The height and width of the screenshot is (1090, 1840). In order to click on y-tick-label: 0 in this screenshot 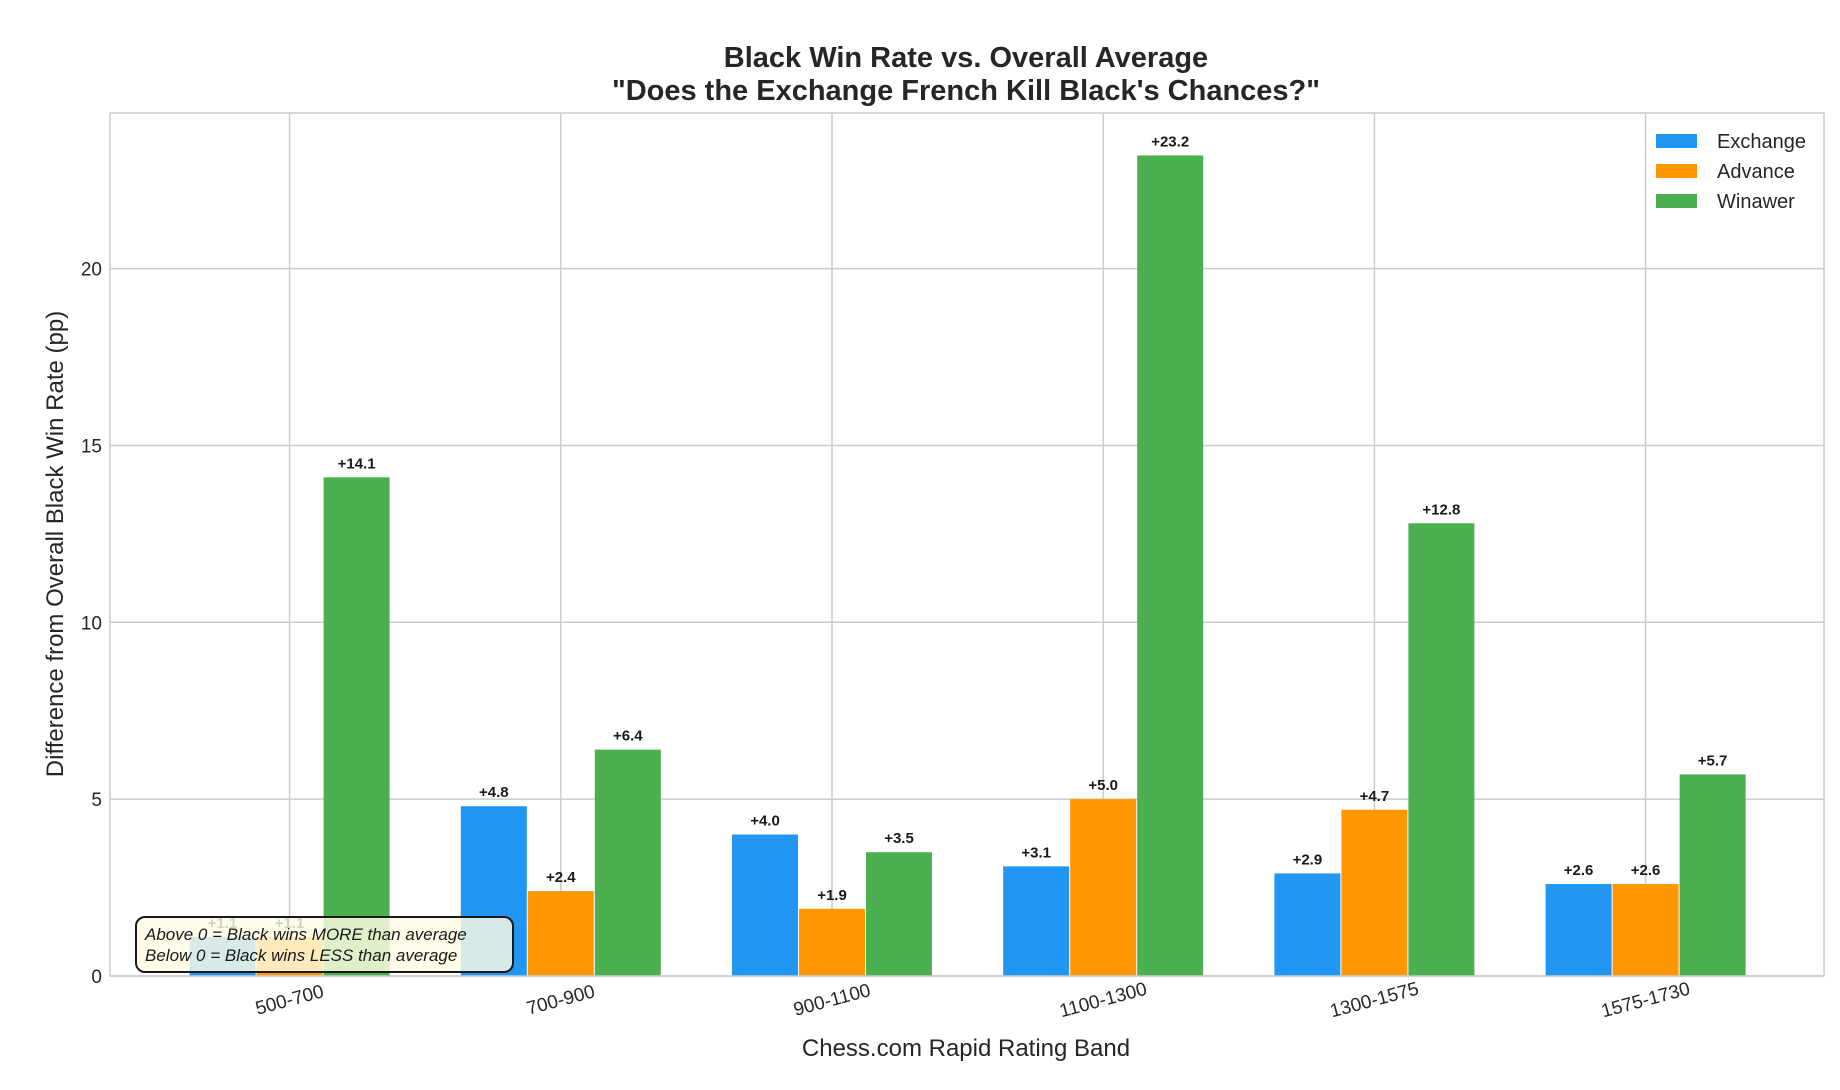, I will do `click(96, 977)`.